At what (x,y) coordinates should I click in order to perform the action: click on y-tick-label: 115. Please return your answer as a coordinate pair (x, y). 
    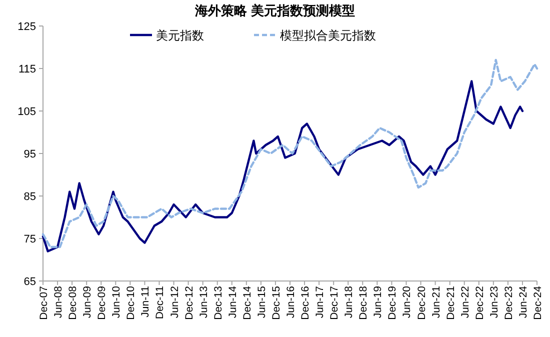
    Looking at the image, I should click on (27, 70).